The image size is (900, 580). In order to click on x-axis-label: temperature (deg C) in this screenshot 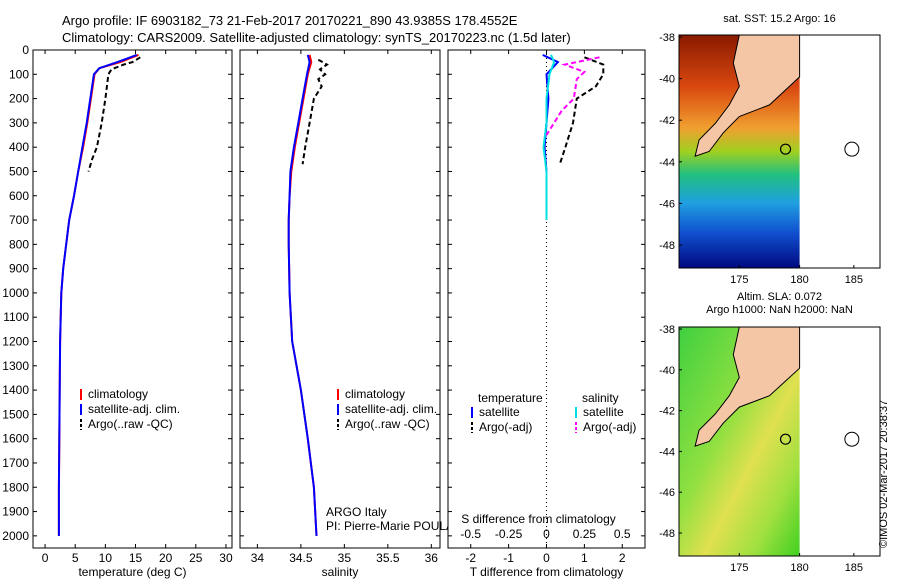, I will do `click(132, 572)`.